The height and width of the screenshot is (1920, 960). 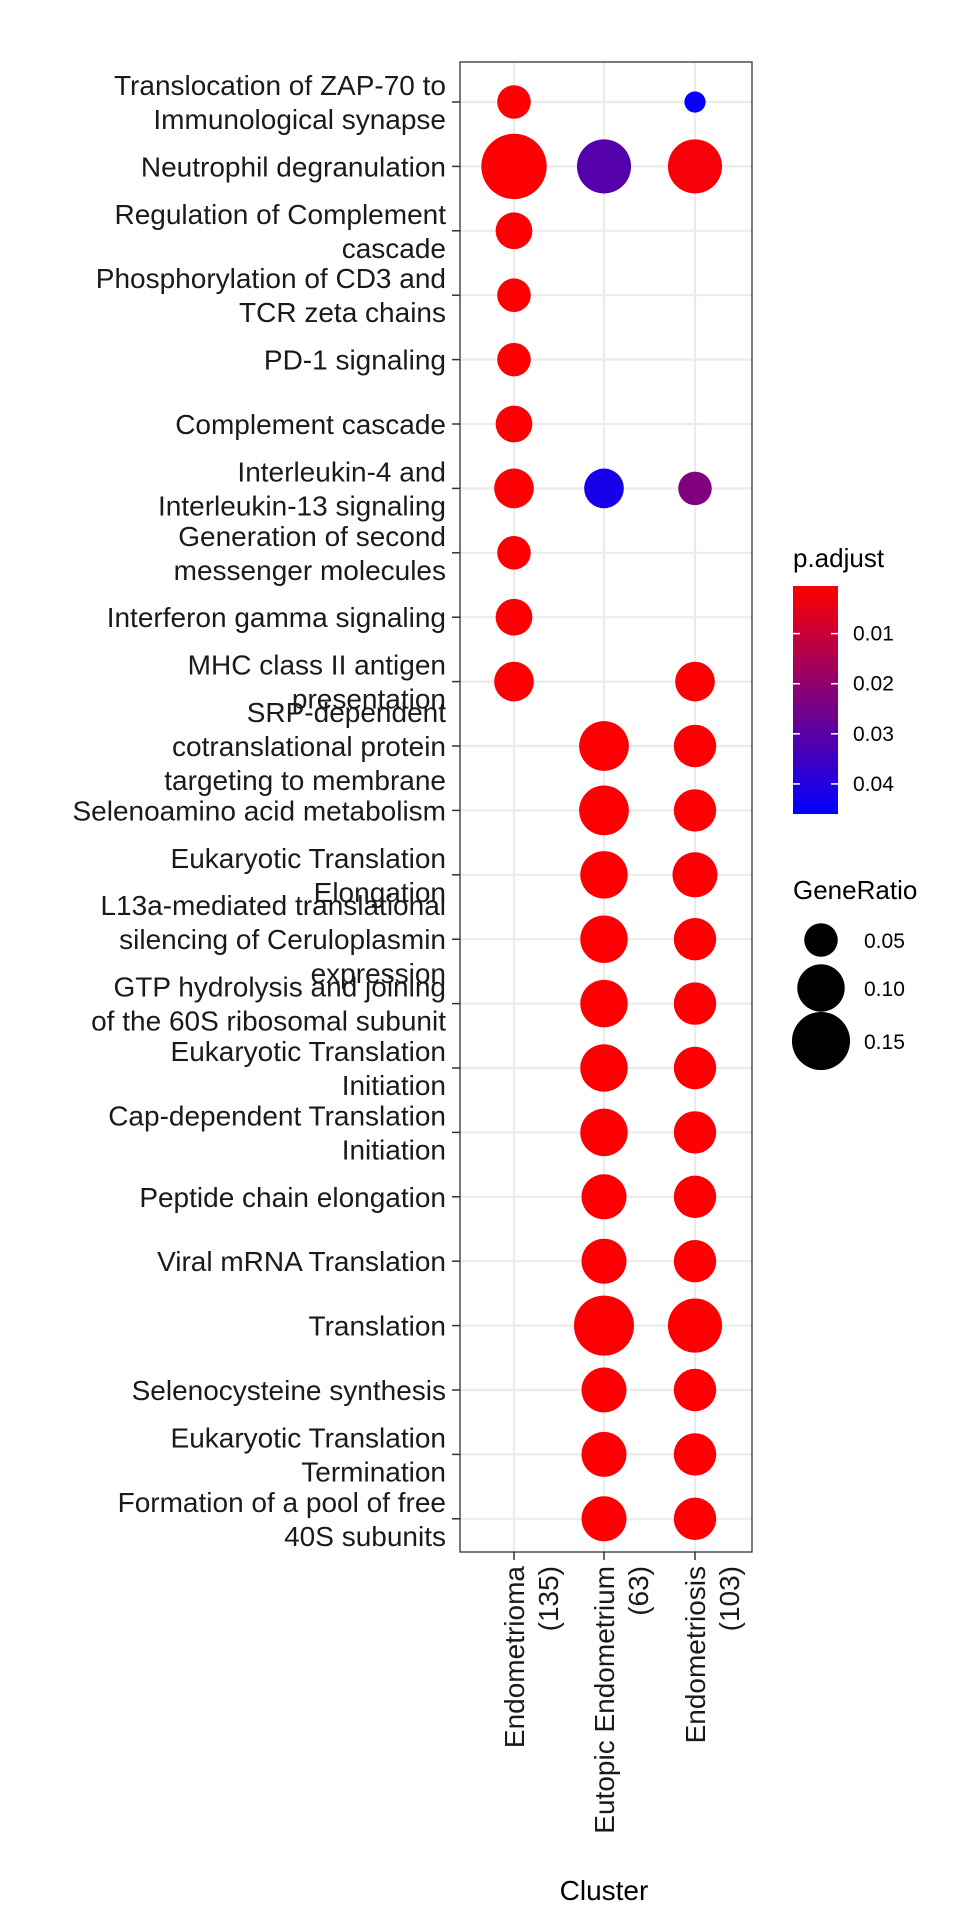 What do you see at coordinates (873, 784) in the screenshot?
I see `color-legend-label: 0.04` at bounding box center [873, 784].